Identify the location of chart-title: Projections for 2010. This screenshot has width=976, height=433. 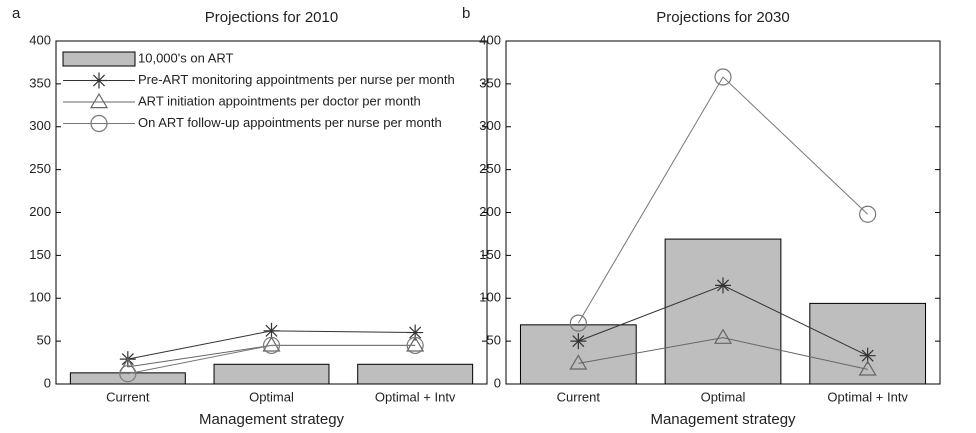
(271, 17).